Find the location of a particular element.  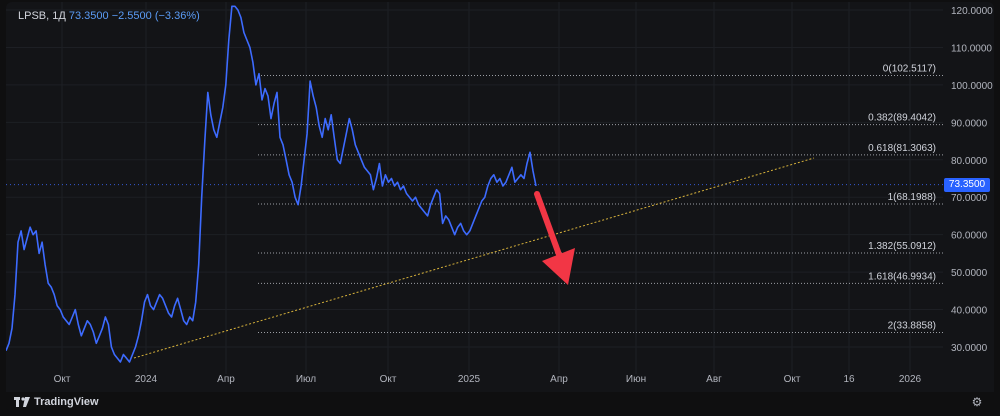

x-tick-label: Авг is located at coordinates (714, 379).